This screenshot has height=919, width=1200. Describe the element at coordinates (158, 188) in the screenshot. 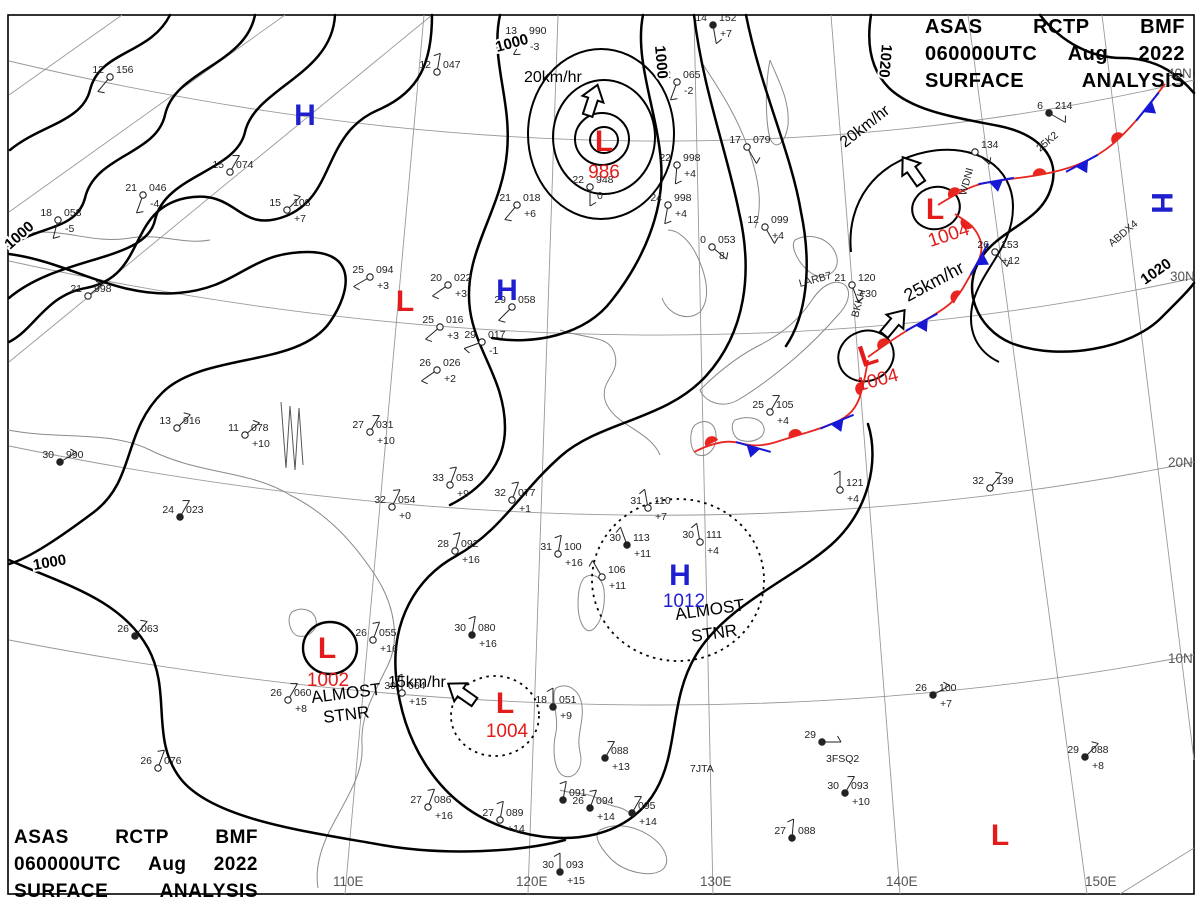

I see `station-value: 046` at that location.